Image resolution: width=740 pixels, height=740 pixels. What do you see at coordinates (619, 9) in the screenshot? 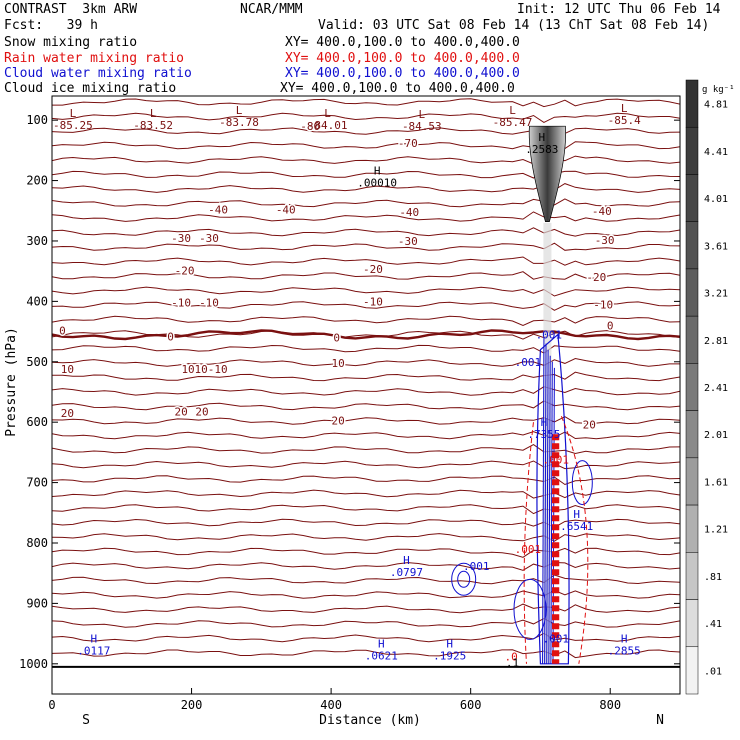
I see `init-time: Init: 12 UTC Thu 06 Feb 14` at bounding box center [619, 9].